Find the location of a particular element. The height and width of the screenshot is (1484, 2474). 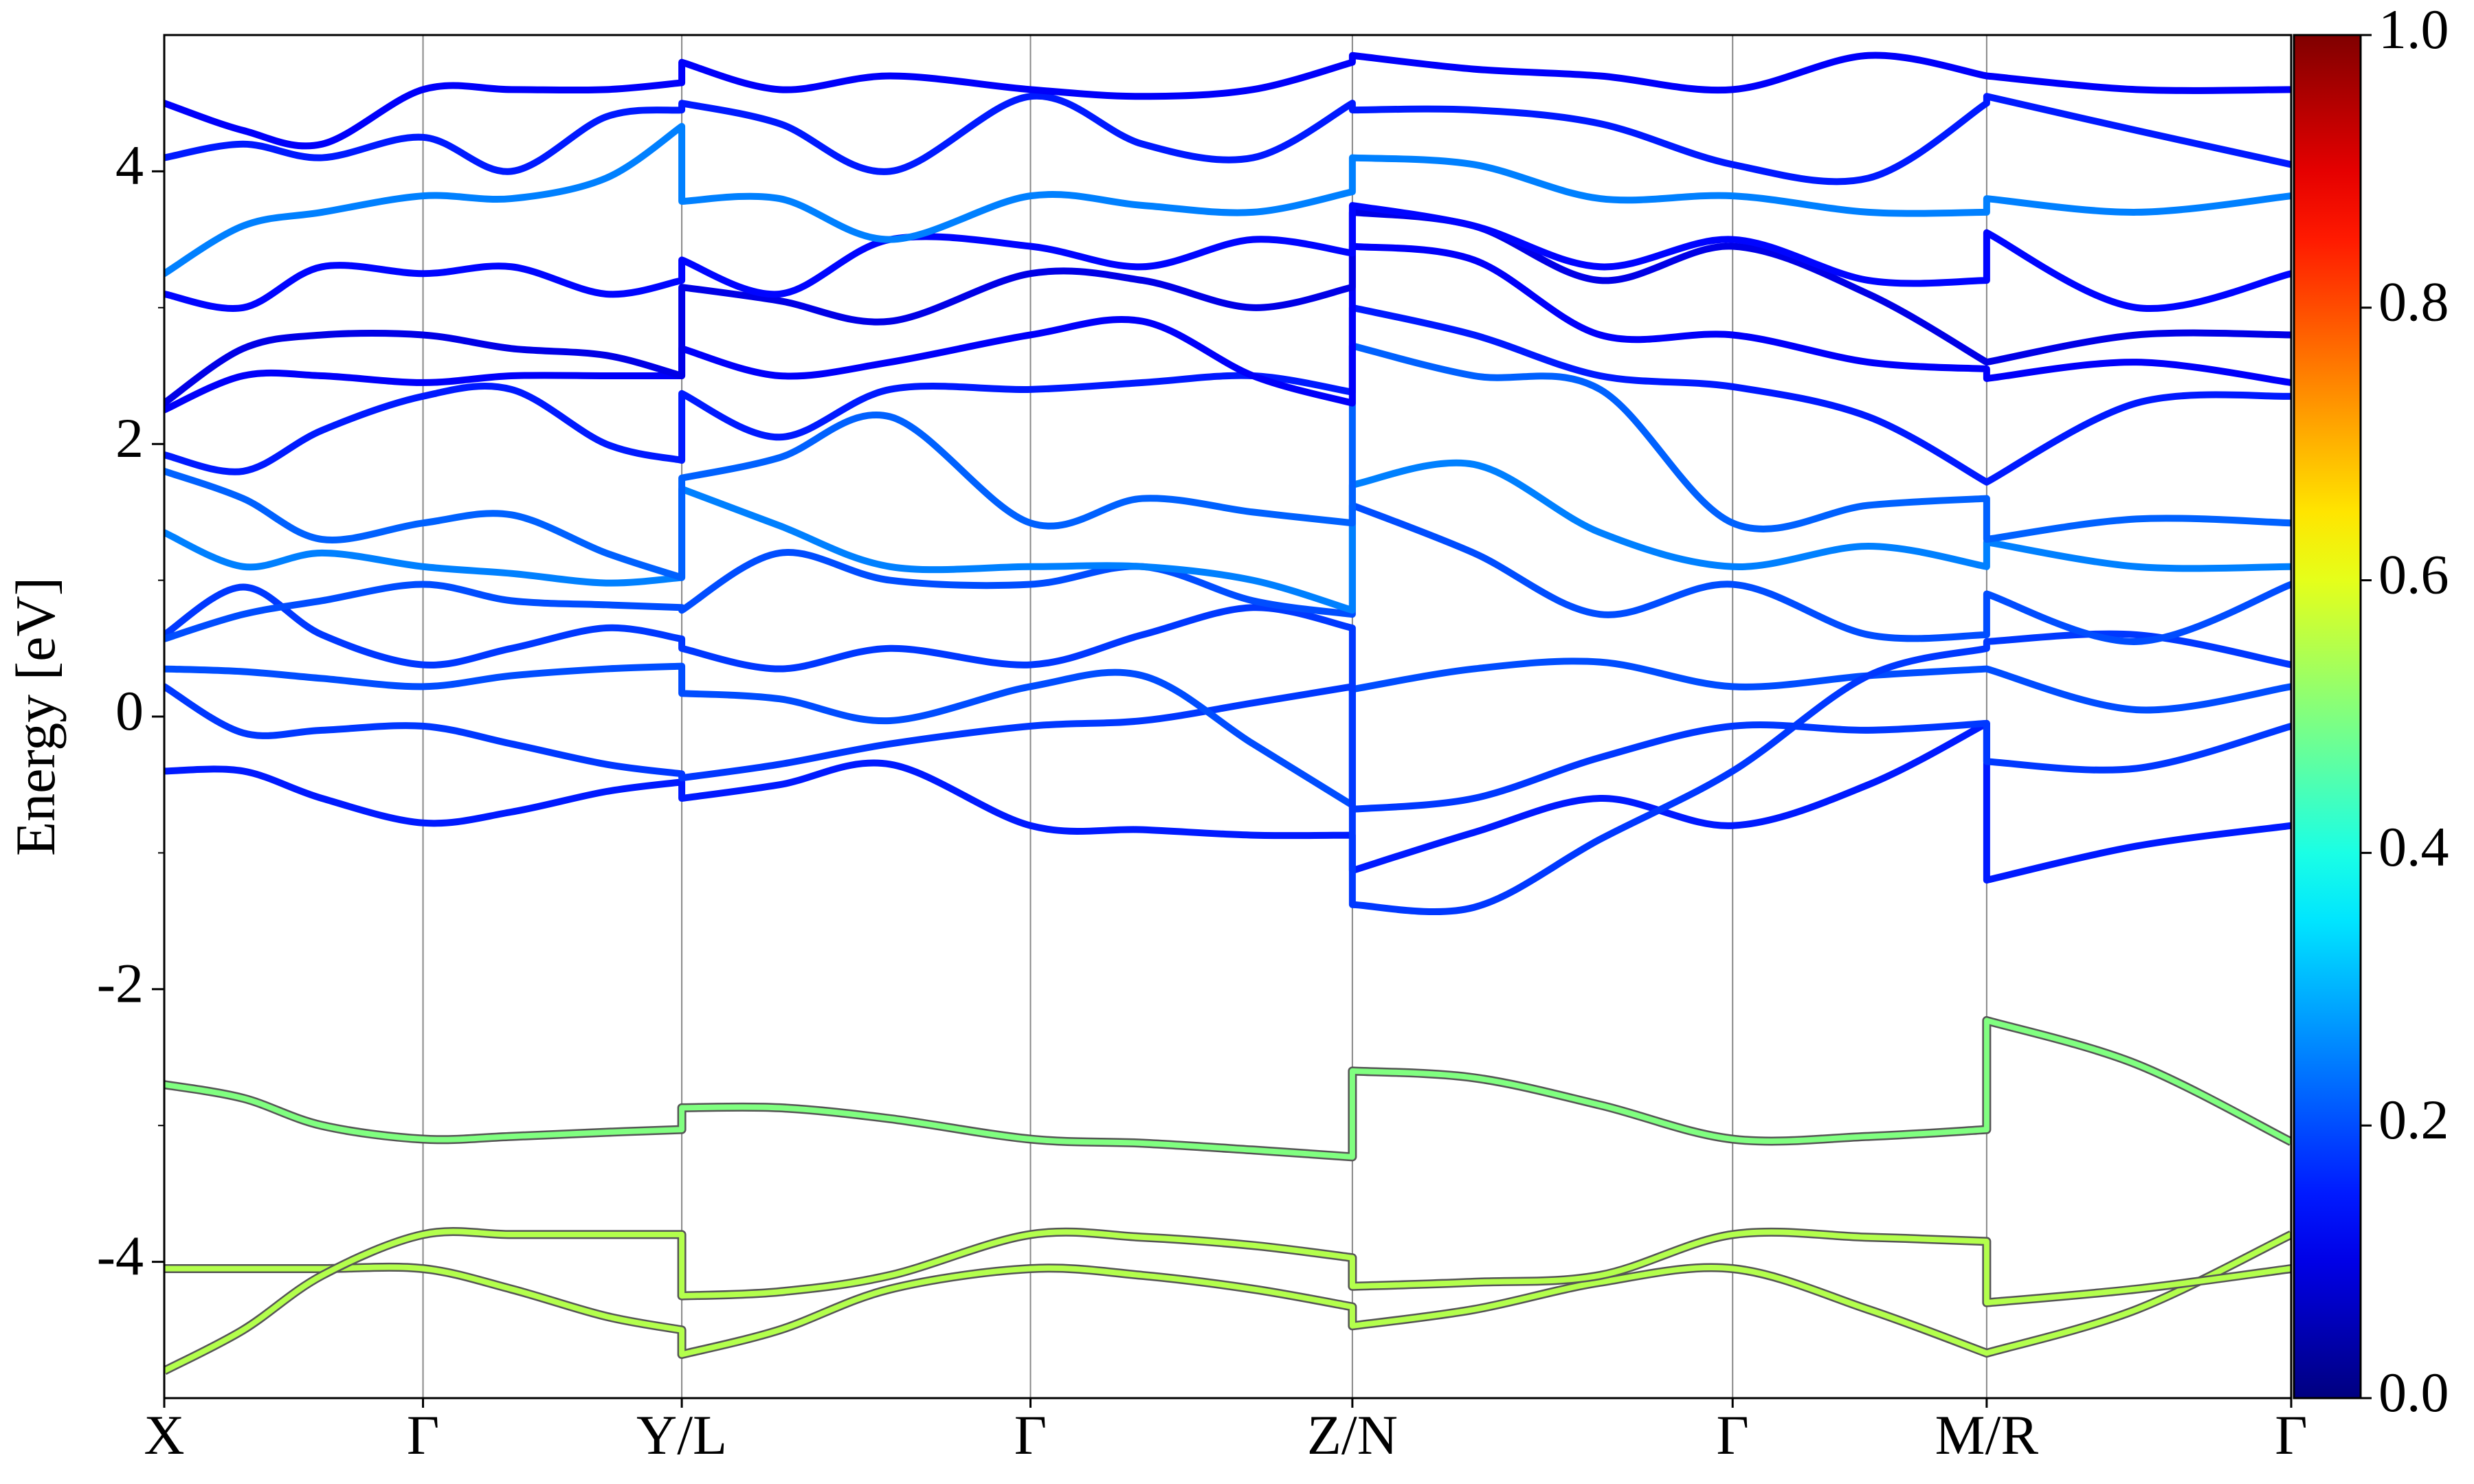

colorbar-tick-label: 0.0 is located at coordinates (2413, 1392).